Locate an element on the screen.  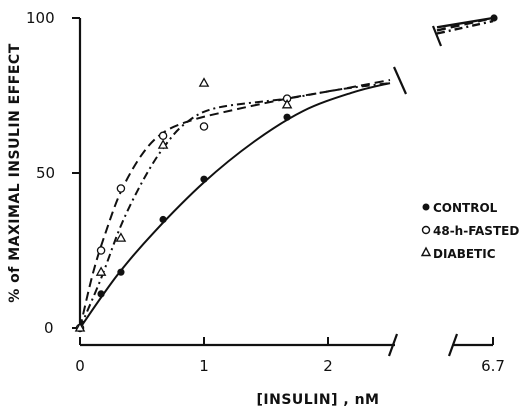
legend-label-fasted: 48-h-FASTED is located at coordinates (476, 231).